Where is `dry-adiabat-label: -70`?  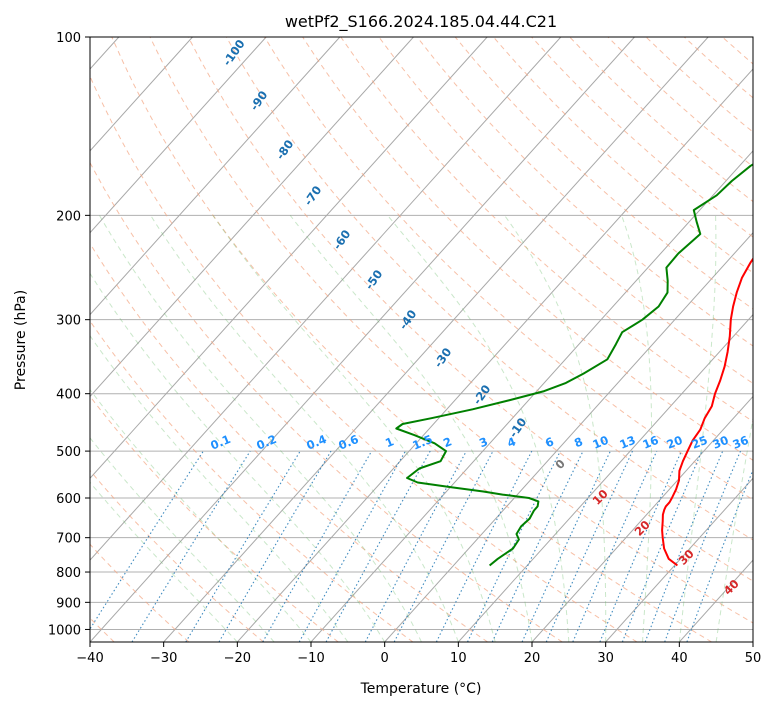 dry-adiabat-label: -70 is located at coordinates (312, 195).